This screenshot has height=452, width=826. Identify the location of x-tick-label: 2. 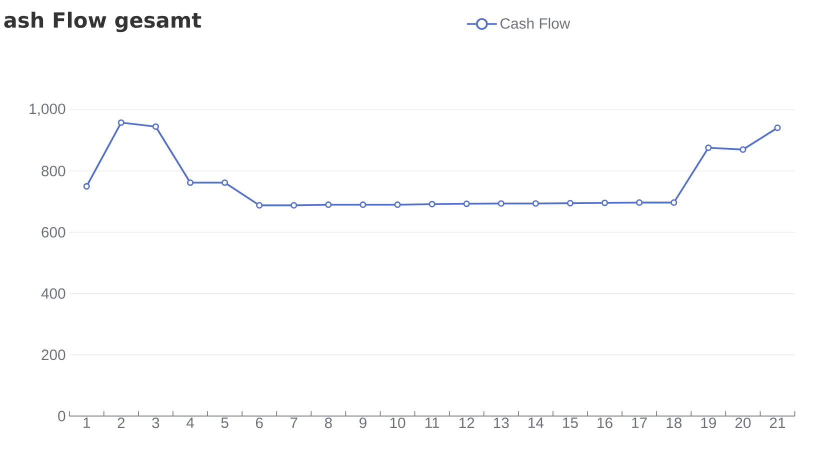
(121, 423).